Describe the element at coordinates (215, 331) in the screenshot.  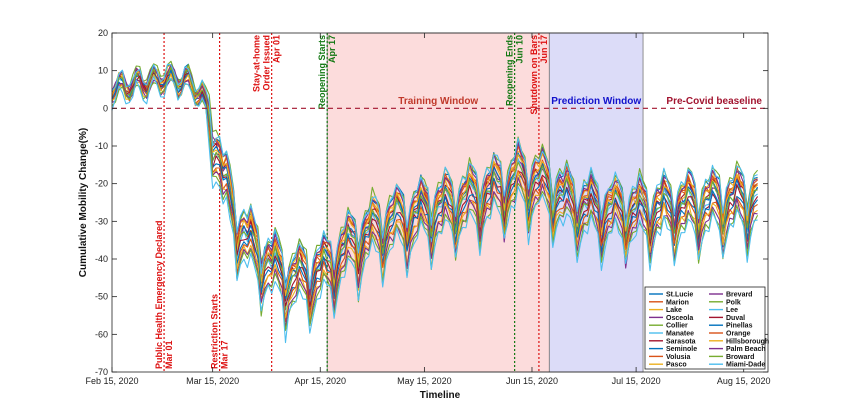
I see `event-label-1-0: Restriction Starts` at that location.